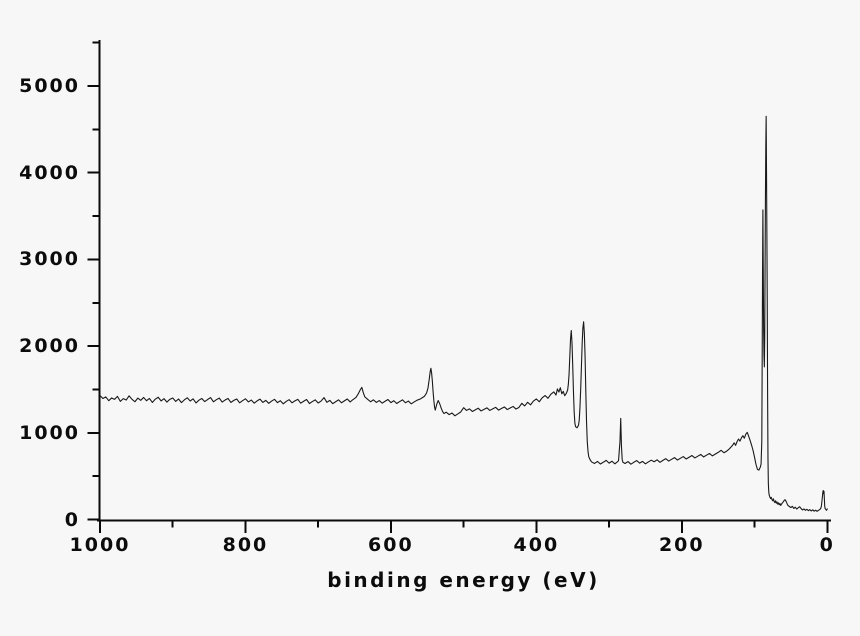 This screenshot has height=636, width=860. What do you see at coordinates (463, 580) in the screenshot?
I see `x-axis-title: binding energy (eV)` at bounding box center [463, 580].